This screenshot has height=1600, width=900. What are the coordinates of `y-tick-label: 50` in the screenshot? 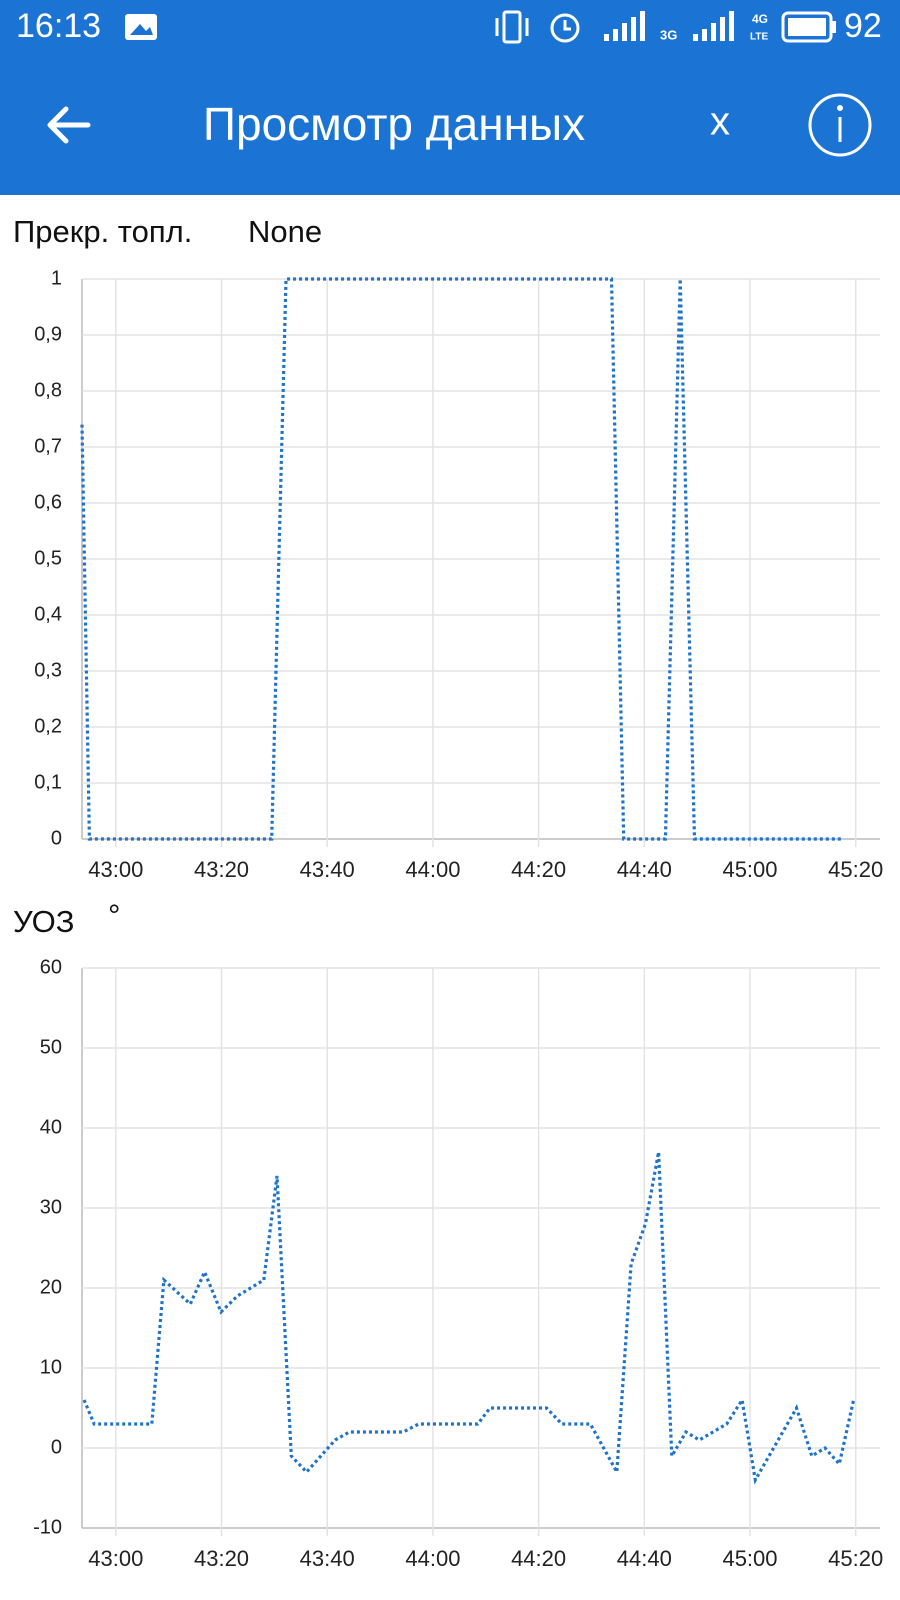 It's located at (51, 1047).